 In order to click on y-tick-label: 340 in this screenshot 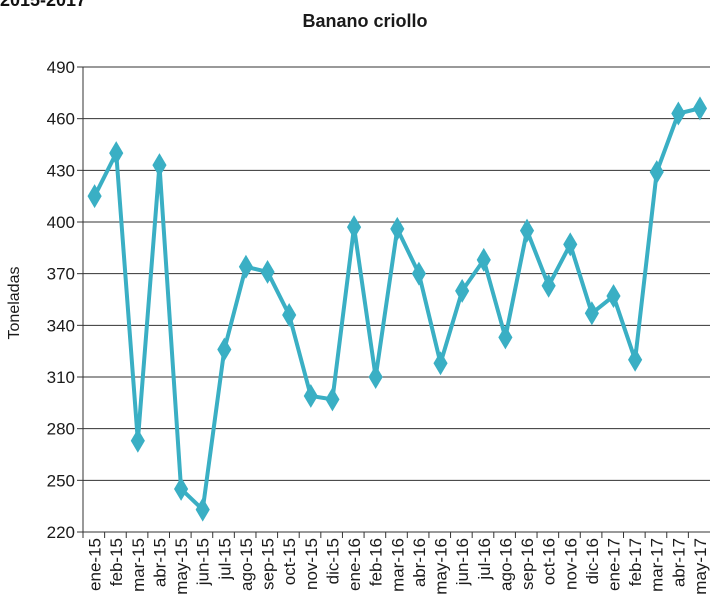, I will do `click(61, 325)`.